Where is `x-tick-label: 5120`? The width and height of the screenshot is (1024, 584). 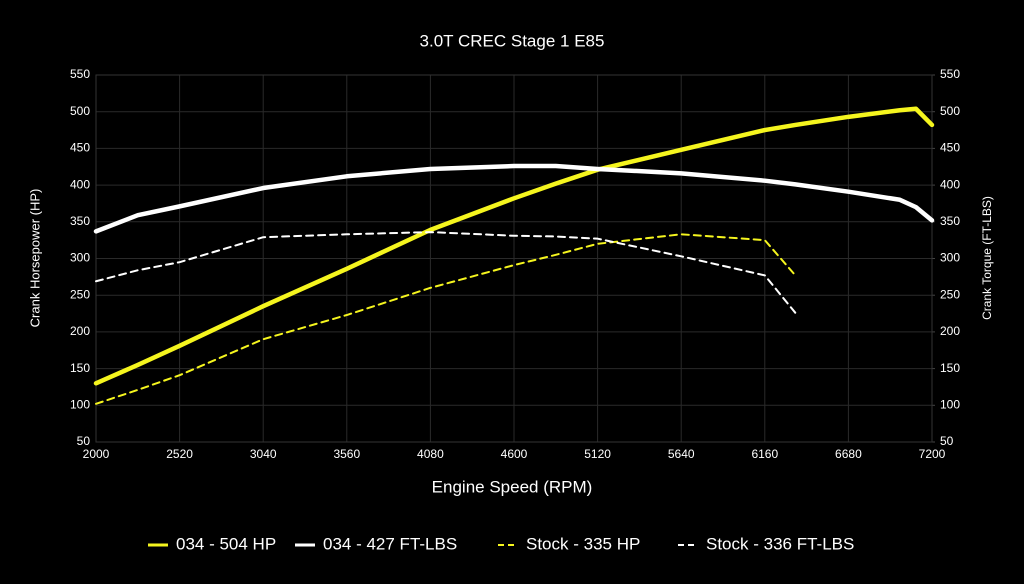
x-tick-label: 5120 is located at coordinates (597, 454).